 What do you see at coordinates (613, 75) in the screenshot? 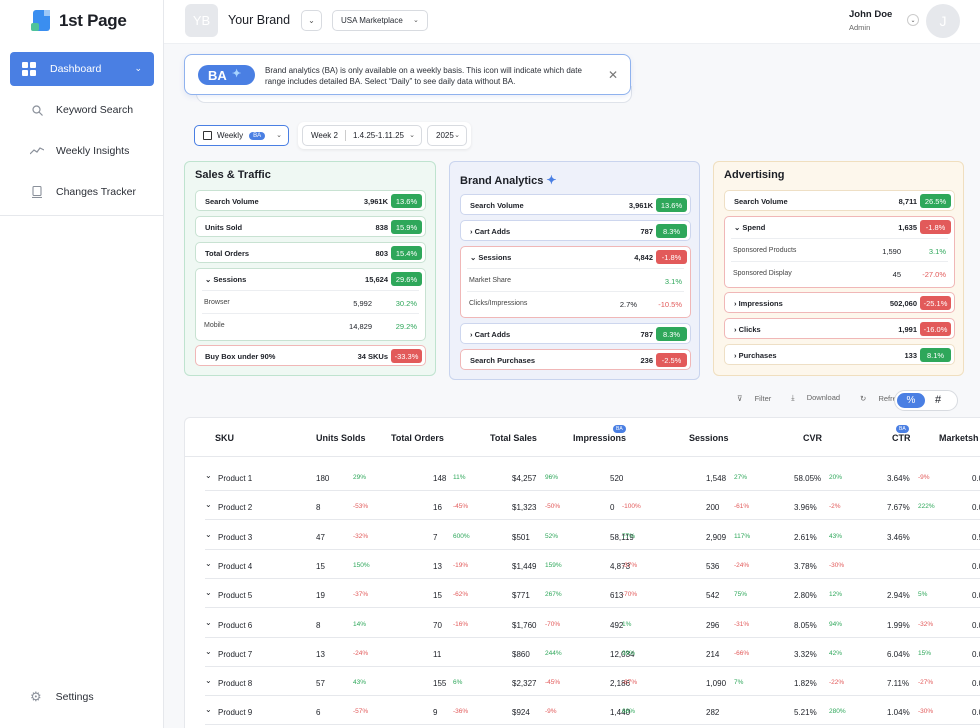
I see `close-icon: ✕` at bounding box center [613, 75].